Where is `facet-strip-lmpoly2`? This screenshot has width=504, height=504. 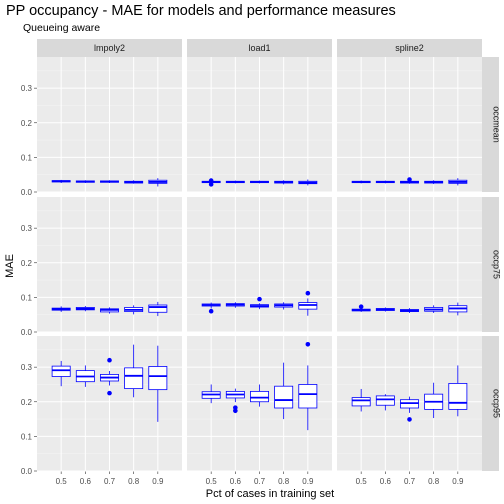
facet-strip-lmpoly2 is located at coordinates (109, 48).